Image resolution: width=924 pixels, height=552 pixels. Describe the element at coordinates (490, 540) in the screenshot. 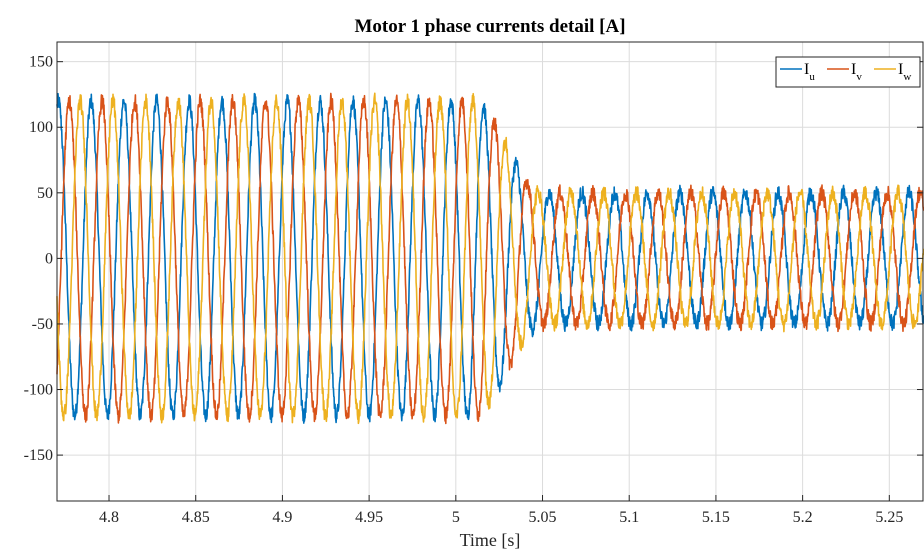

I see `x-axis-label: Time [s]` at that location.